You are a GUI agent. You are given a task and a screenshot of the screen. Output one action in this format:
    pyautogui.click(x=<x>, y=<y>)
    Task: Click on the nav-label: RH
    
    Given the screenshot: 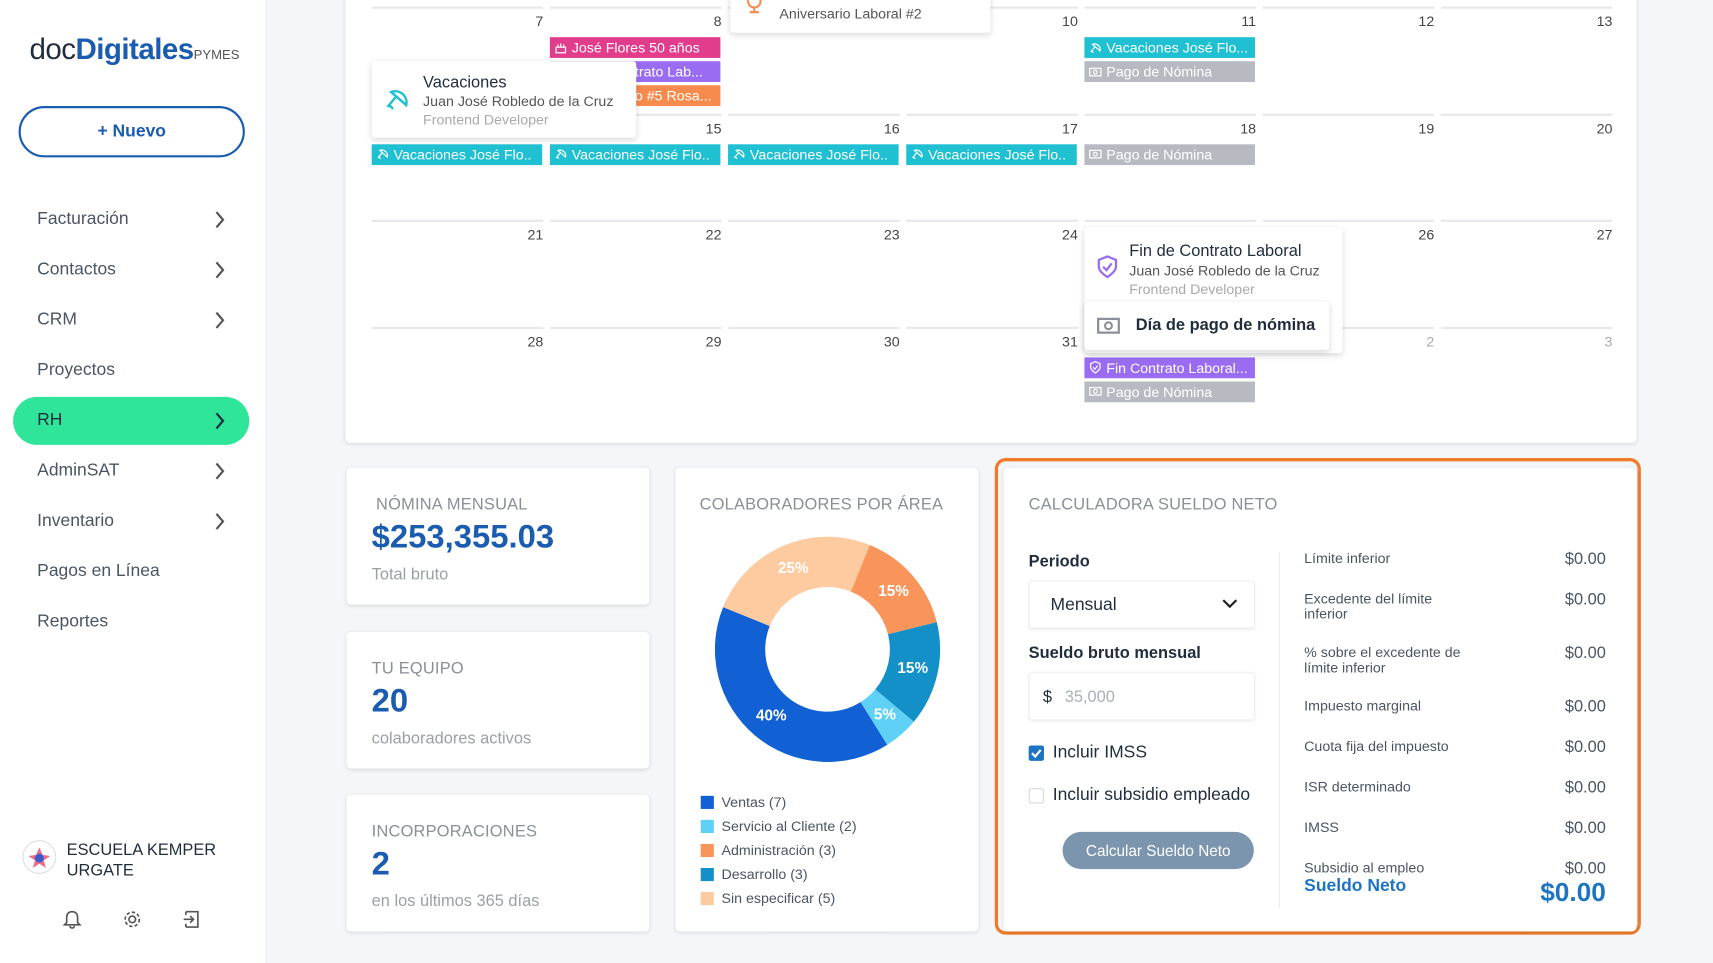 What is the action you would take?
    pyautogui.click(x=50, y=420)
    